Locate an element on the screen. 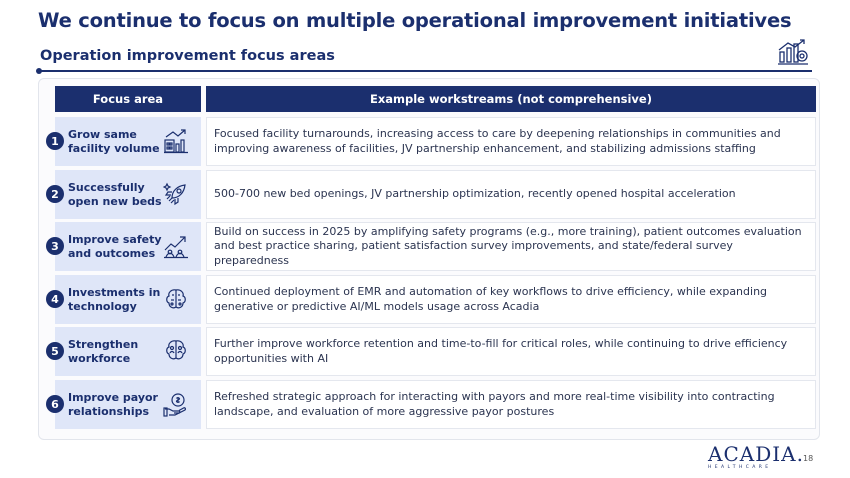  focus-label: Successfully open new beds is located at coordinates (115, 194).